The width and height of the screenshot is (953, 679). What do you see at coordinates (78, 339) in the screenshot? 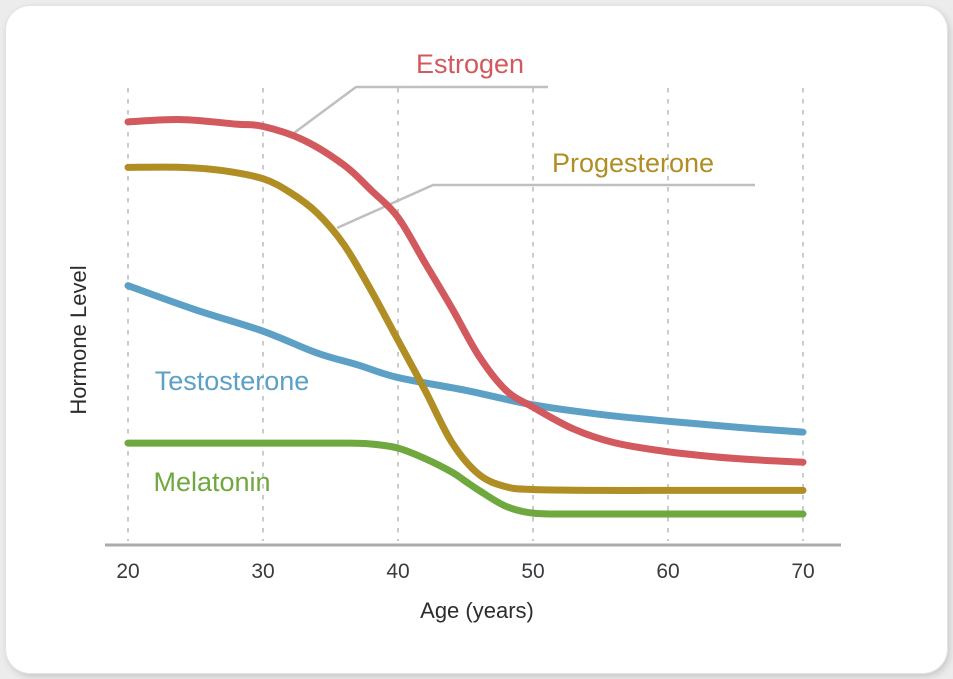
I see `y-axis-label: Hormone Level` at bounding box center [78, 339].